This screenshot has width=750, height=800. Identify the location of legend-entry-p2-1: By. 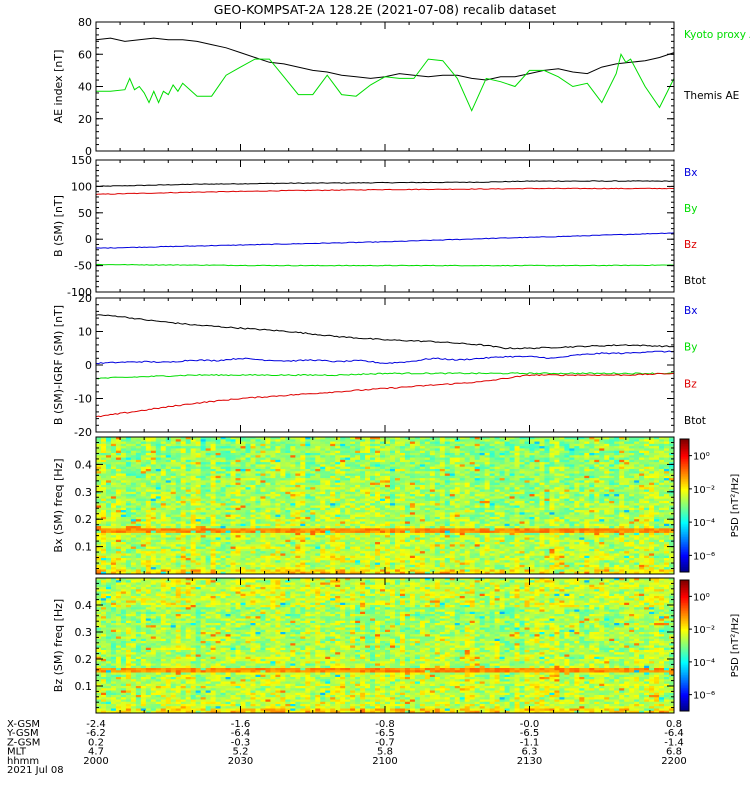
(690, 348).